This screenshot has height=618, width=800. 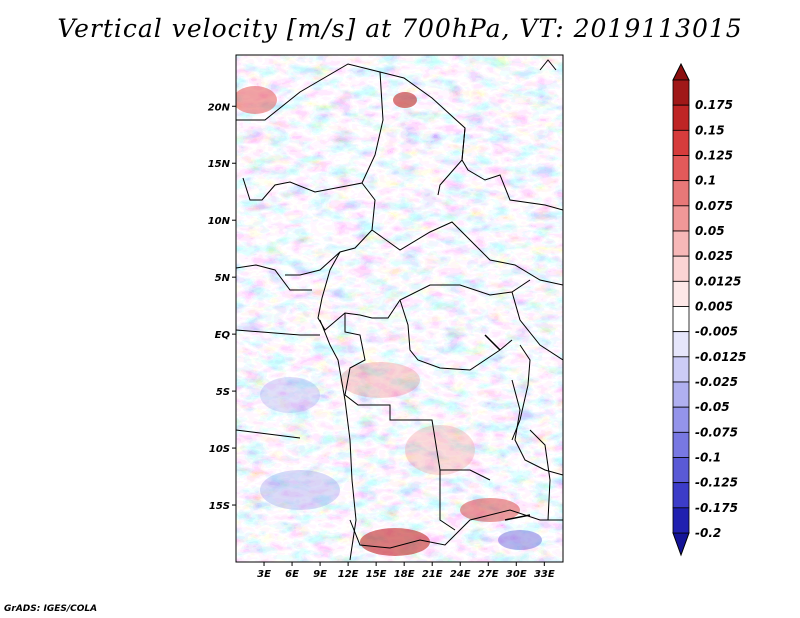 What do you see at coordinates (219, 221) in the screenshot?
I see `lat-tick-label: 10N` at bounding box center [219, 221].